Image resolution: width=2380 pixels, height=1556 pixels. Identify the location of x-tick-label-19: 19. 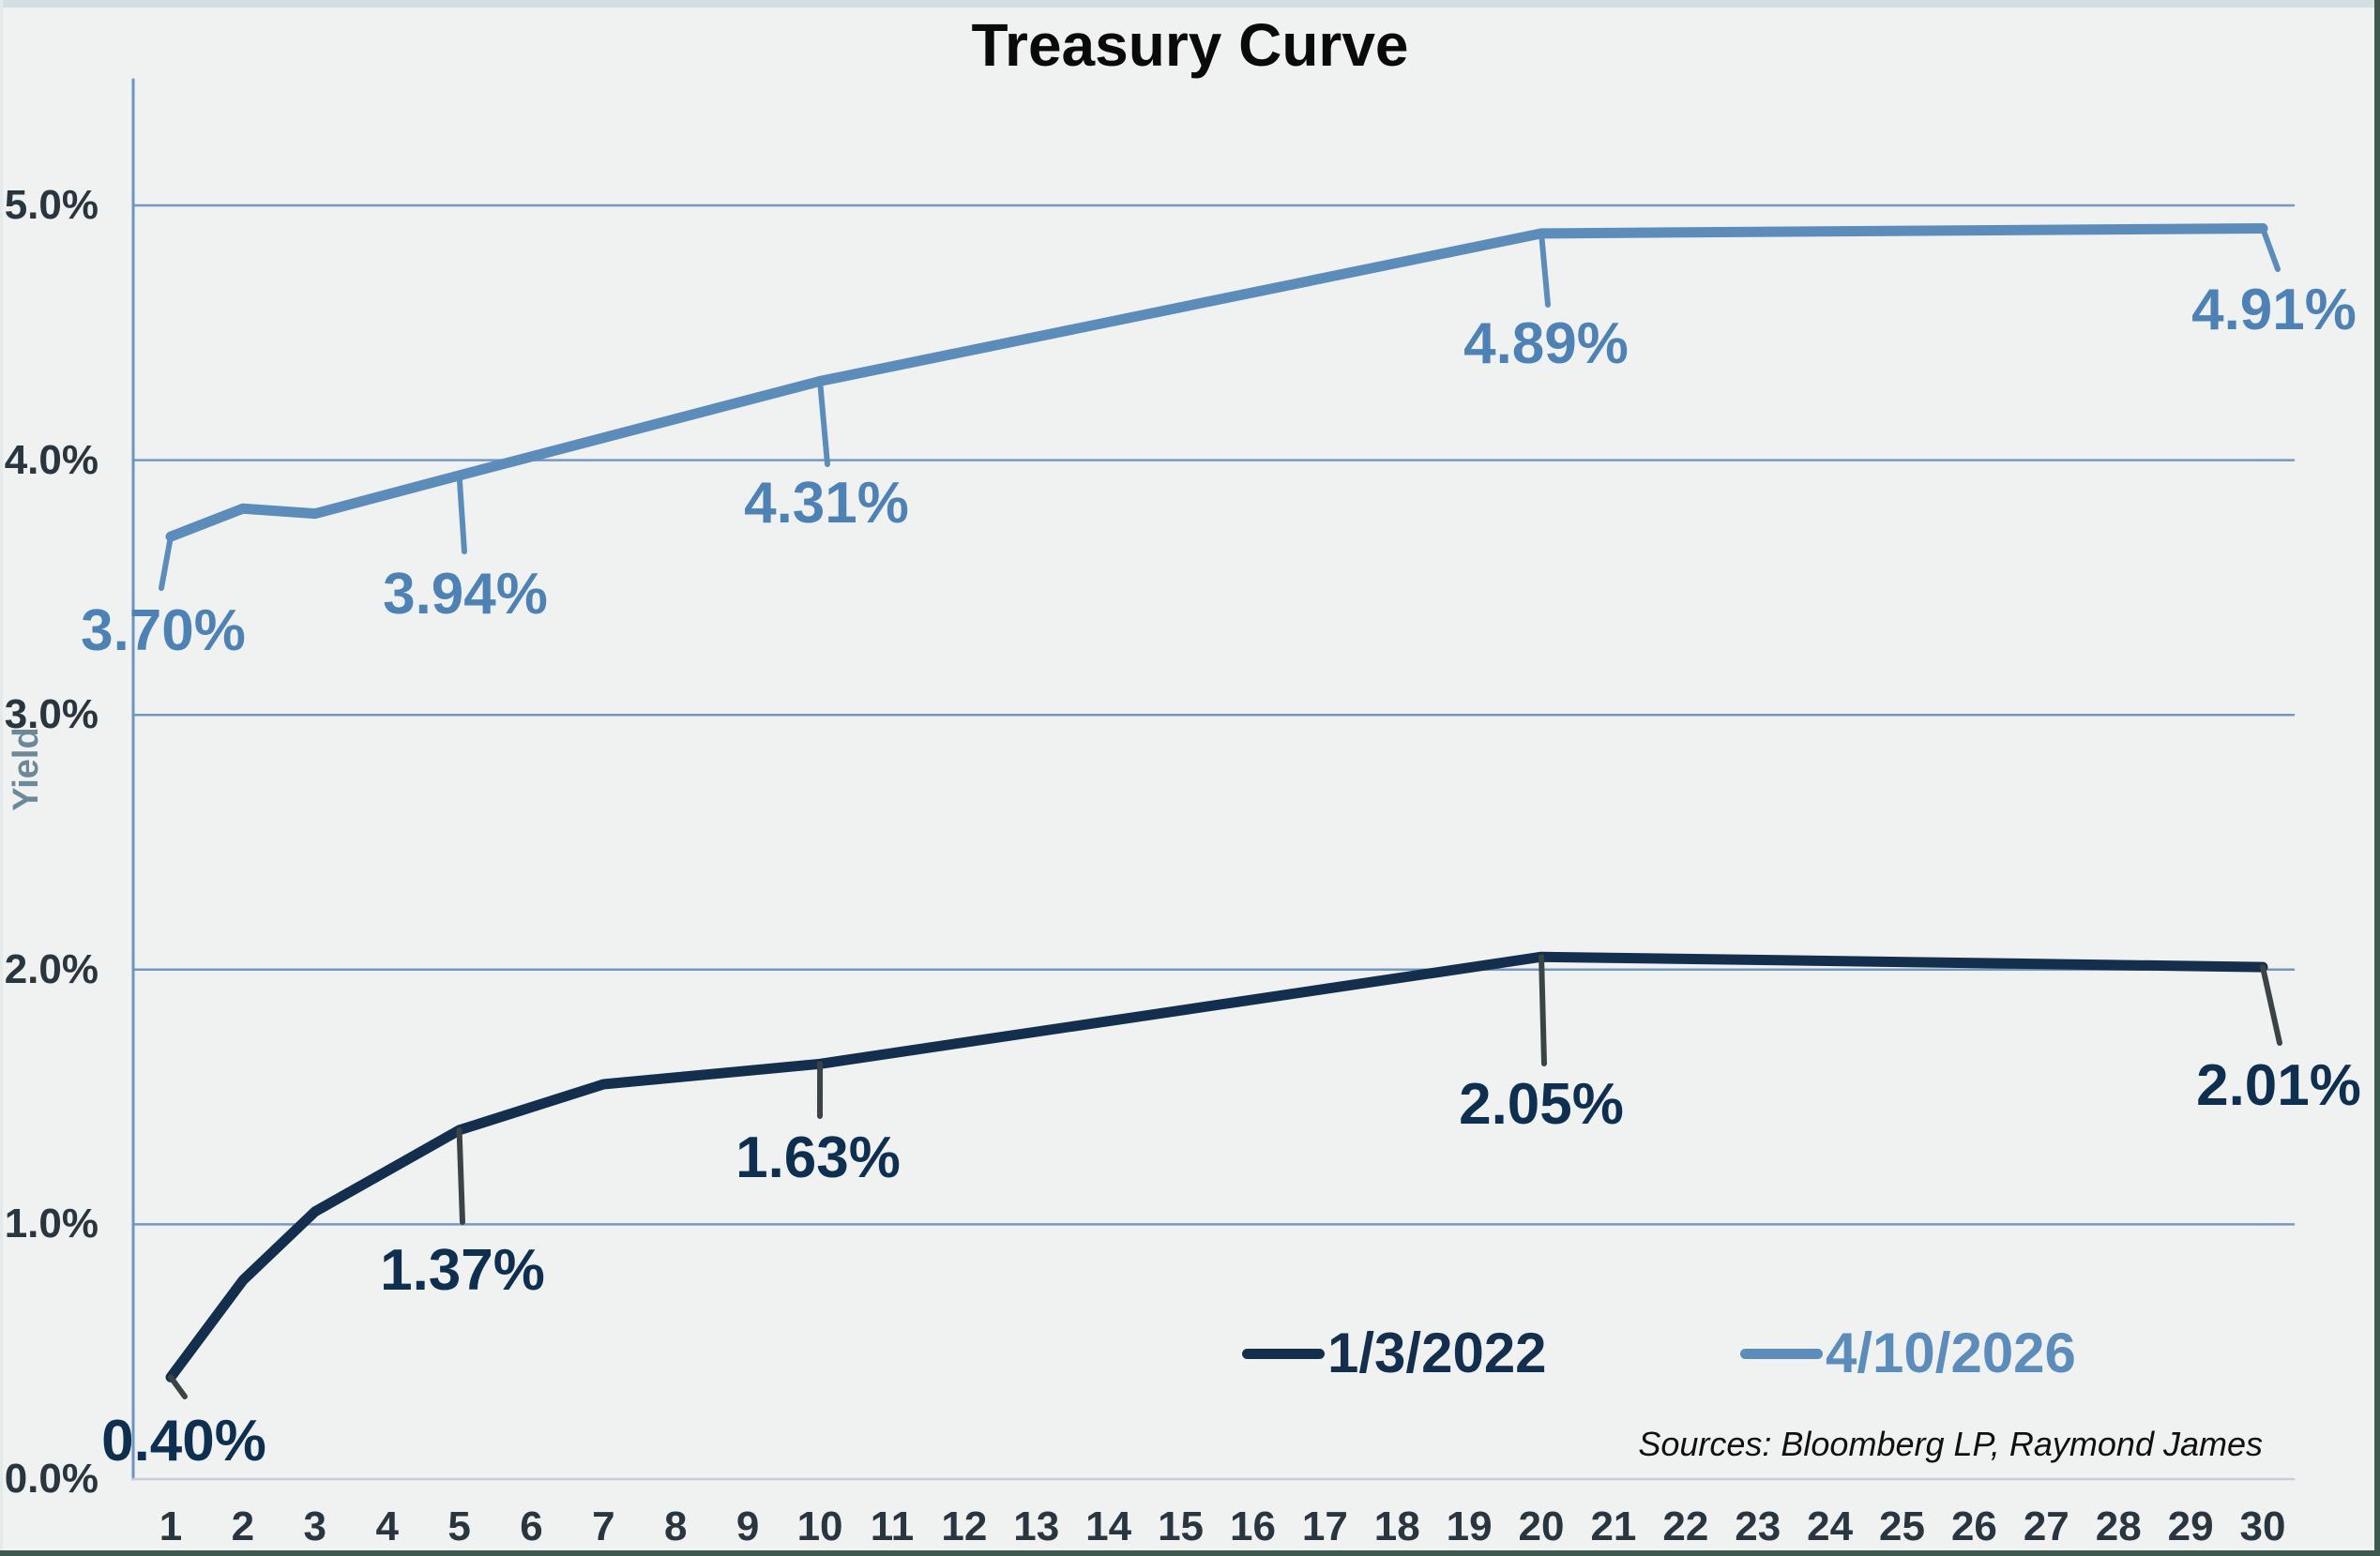
(1469, 1526).